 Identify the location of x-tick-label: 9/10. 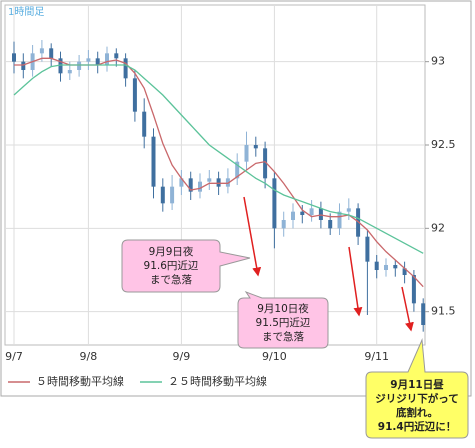
(274, 356).